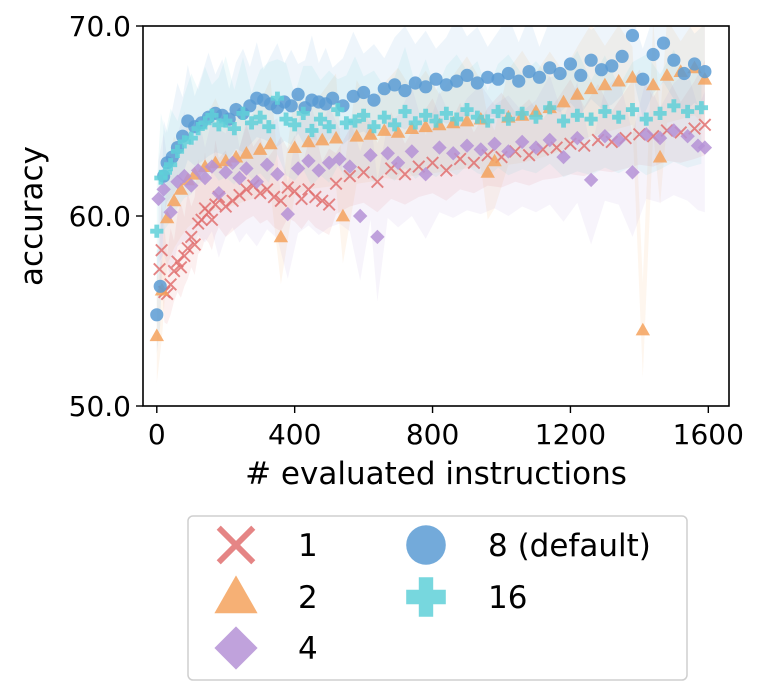 The width and height of the screenshot is (764, 693). I want to click on x-tick-label: 1600, so click(708, 434).